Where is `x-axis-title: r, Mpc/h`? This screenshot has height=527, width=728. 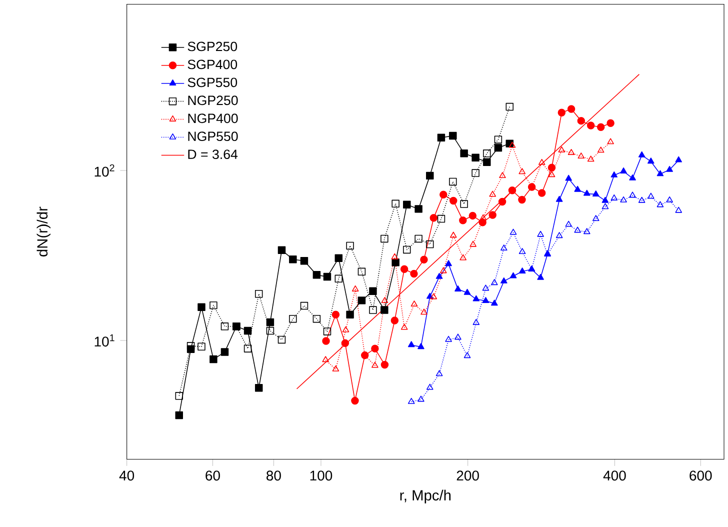 x-axis-title: r, Mpc/h is located at coordinates (425, 497).